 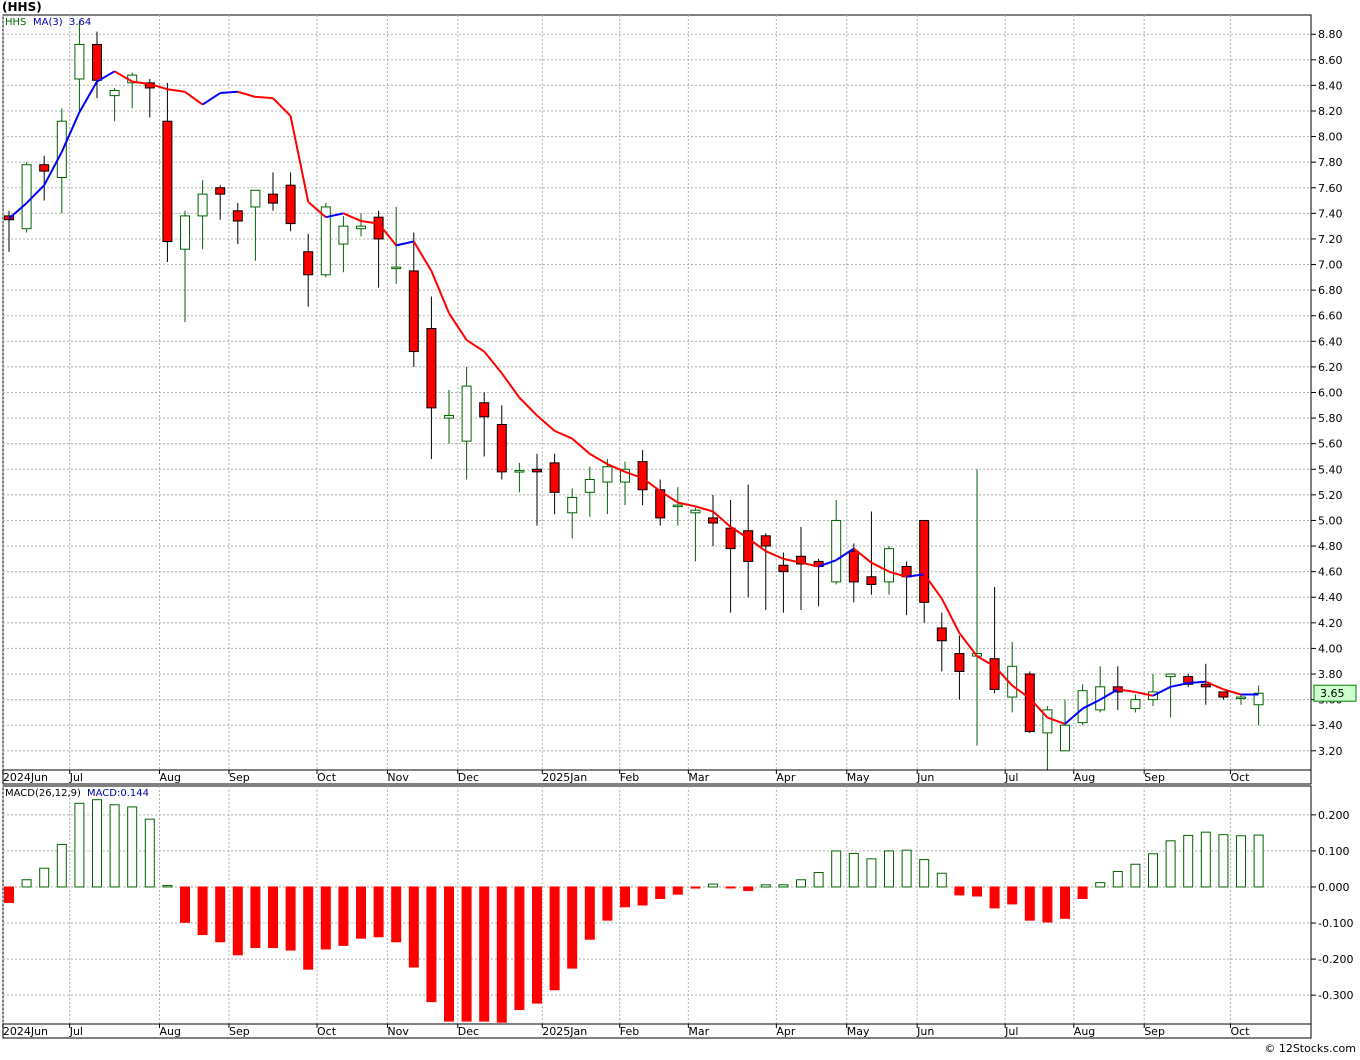 What do you see at coordinates (1330, 265) in the screenshot?
I see `price-tick-label: 7.00` at bounding box center [1330, 265].